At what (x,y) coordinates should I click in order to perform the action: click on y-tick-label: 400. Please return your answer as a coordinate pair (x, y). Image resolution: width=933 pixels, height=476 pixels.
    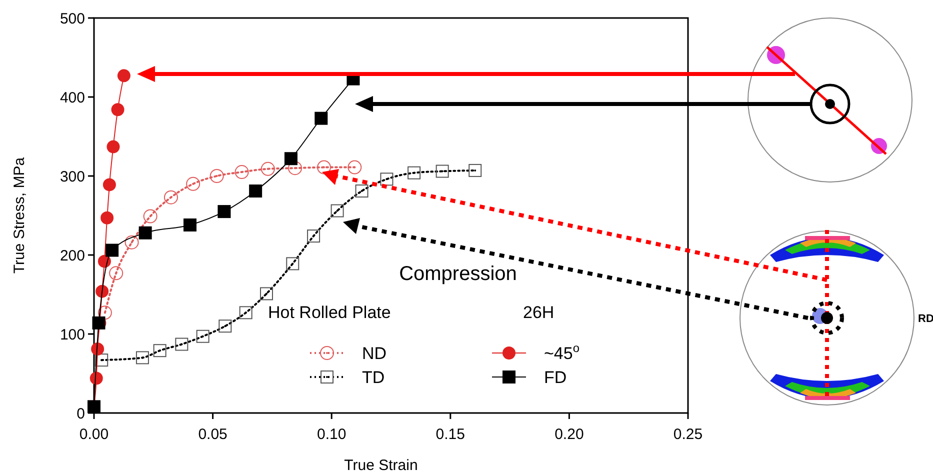
    Looking at the image, I should click on (72, 97).